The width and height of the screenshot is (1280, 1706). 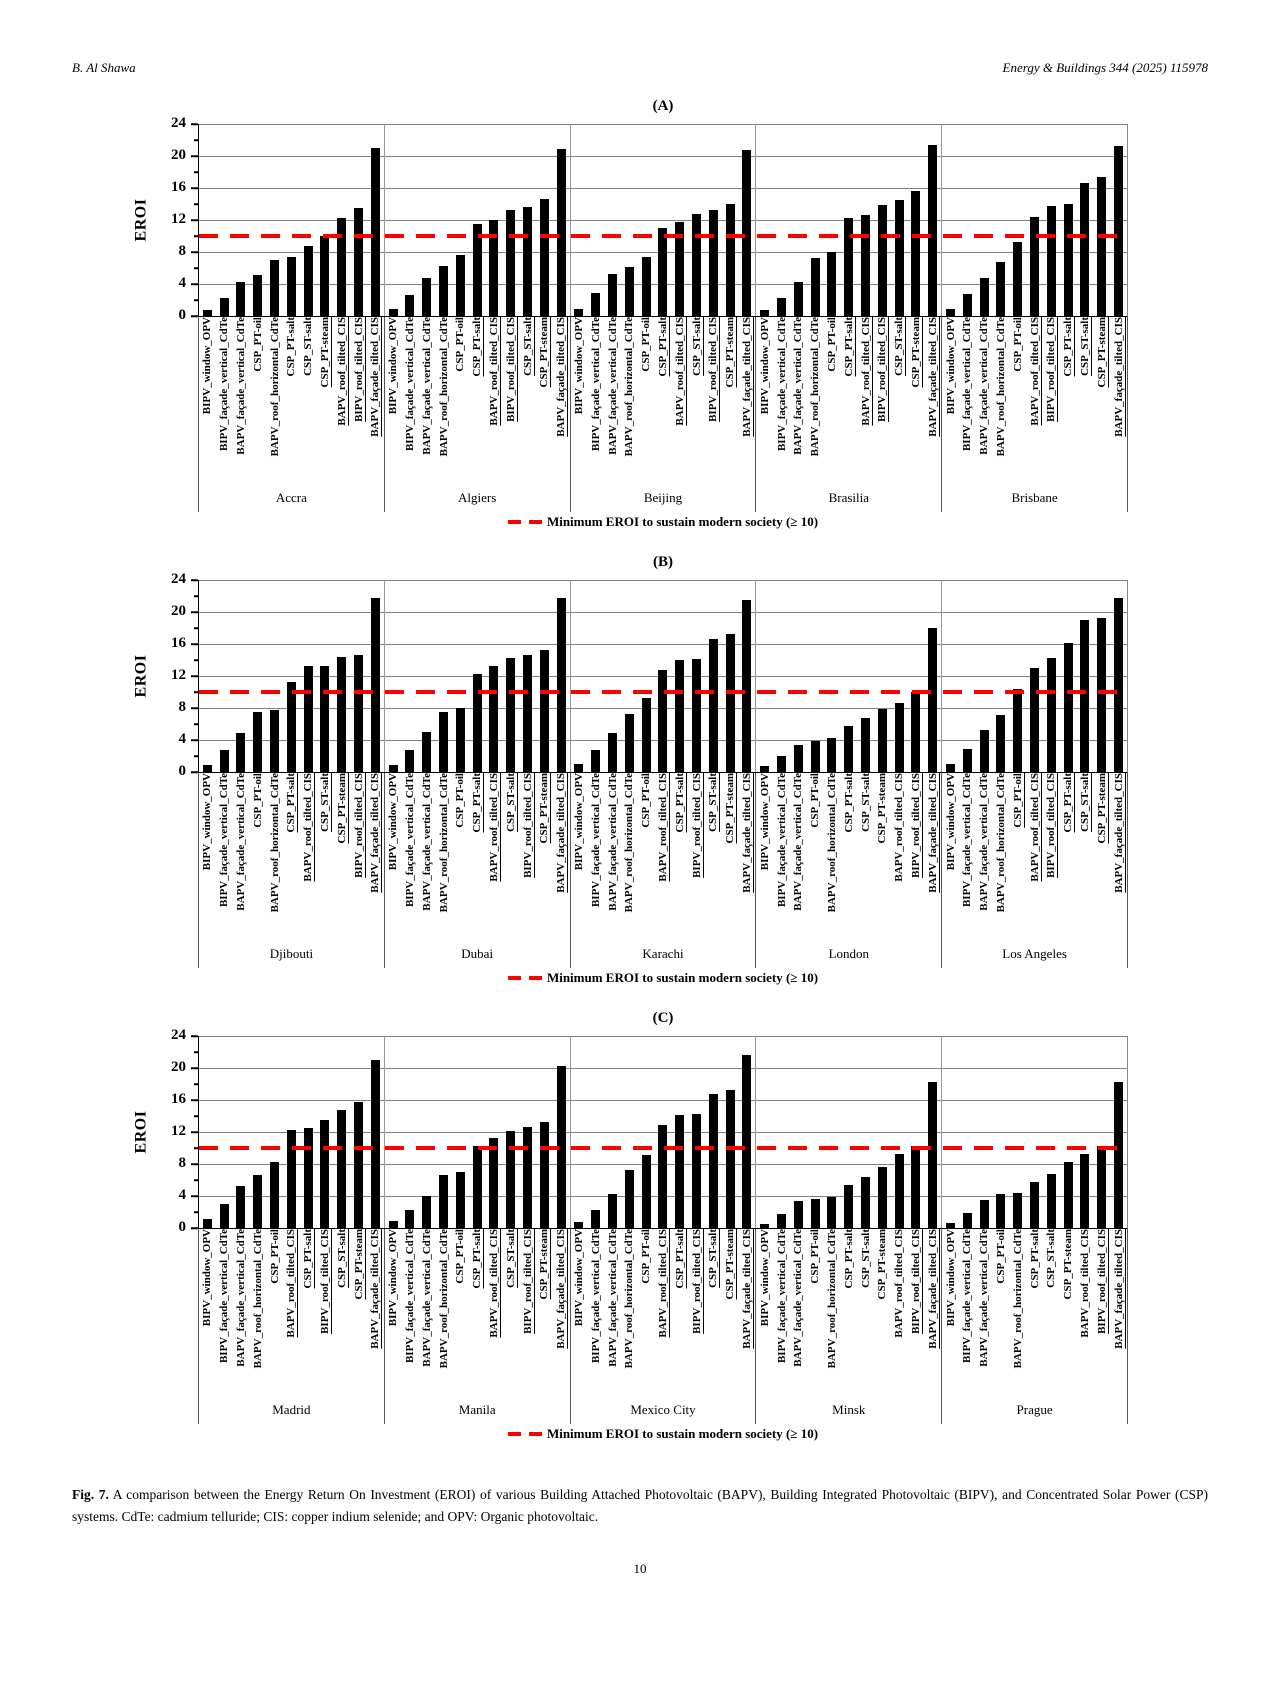 What do you see at coordinates (612, 1314) in the screenshot?
I see `x-label-cell: BAPV_façade_vertical_CdTe` at bounding box center [612, 1314].